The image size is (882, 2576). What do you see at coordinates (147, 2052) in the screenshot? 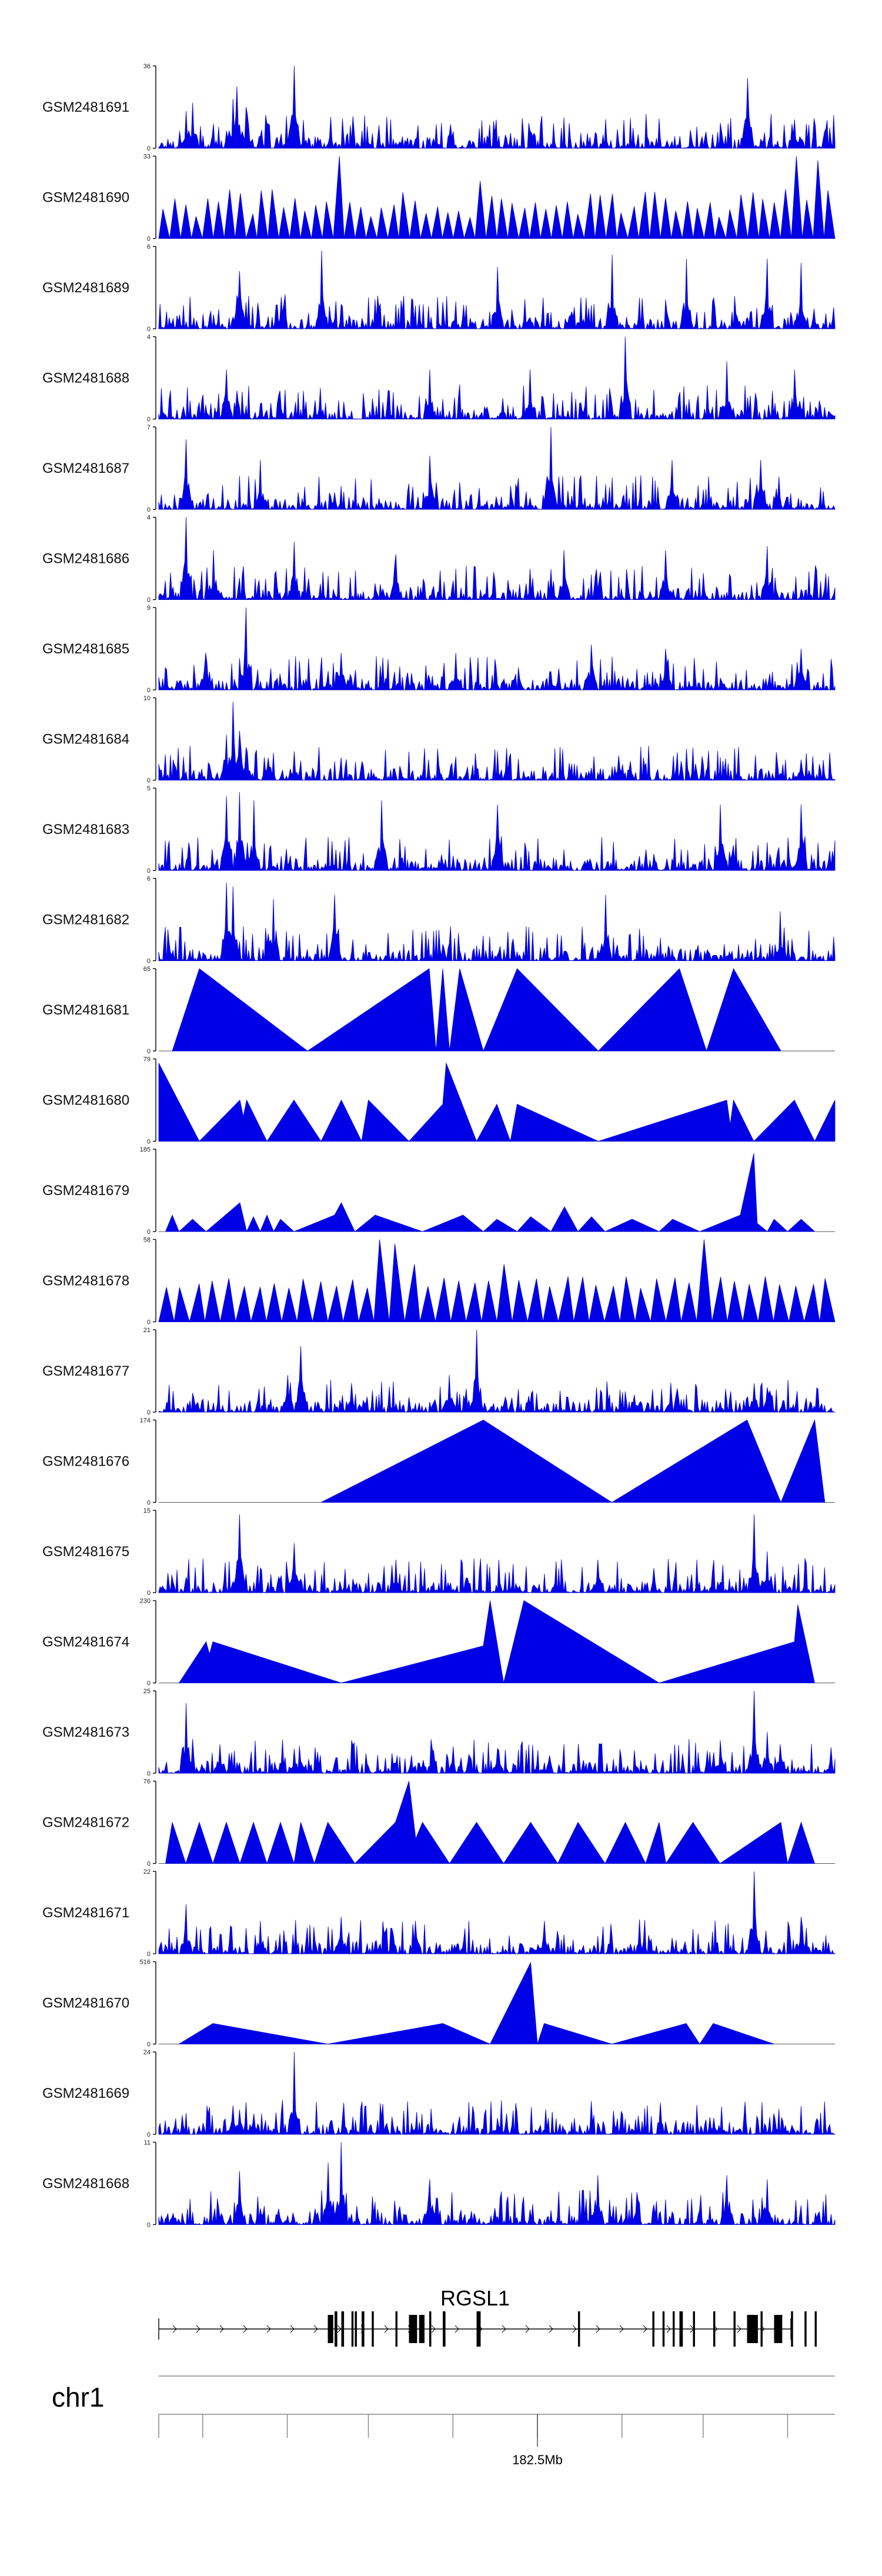
I see `y-axis-max-label: 24` at bounding box center [147, 2052].